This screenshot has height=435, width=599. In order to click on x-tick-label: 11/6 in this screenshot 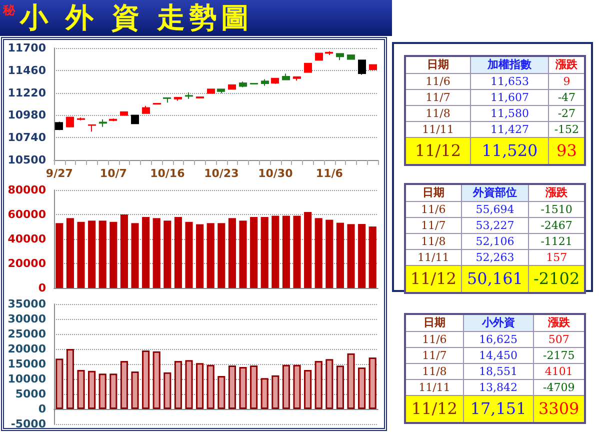, I will do `click(330, 173)`.